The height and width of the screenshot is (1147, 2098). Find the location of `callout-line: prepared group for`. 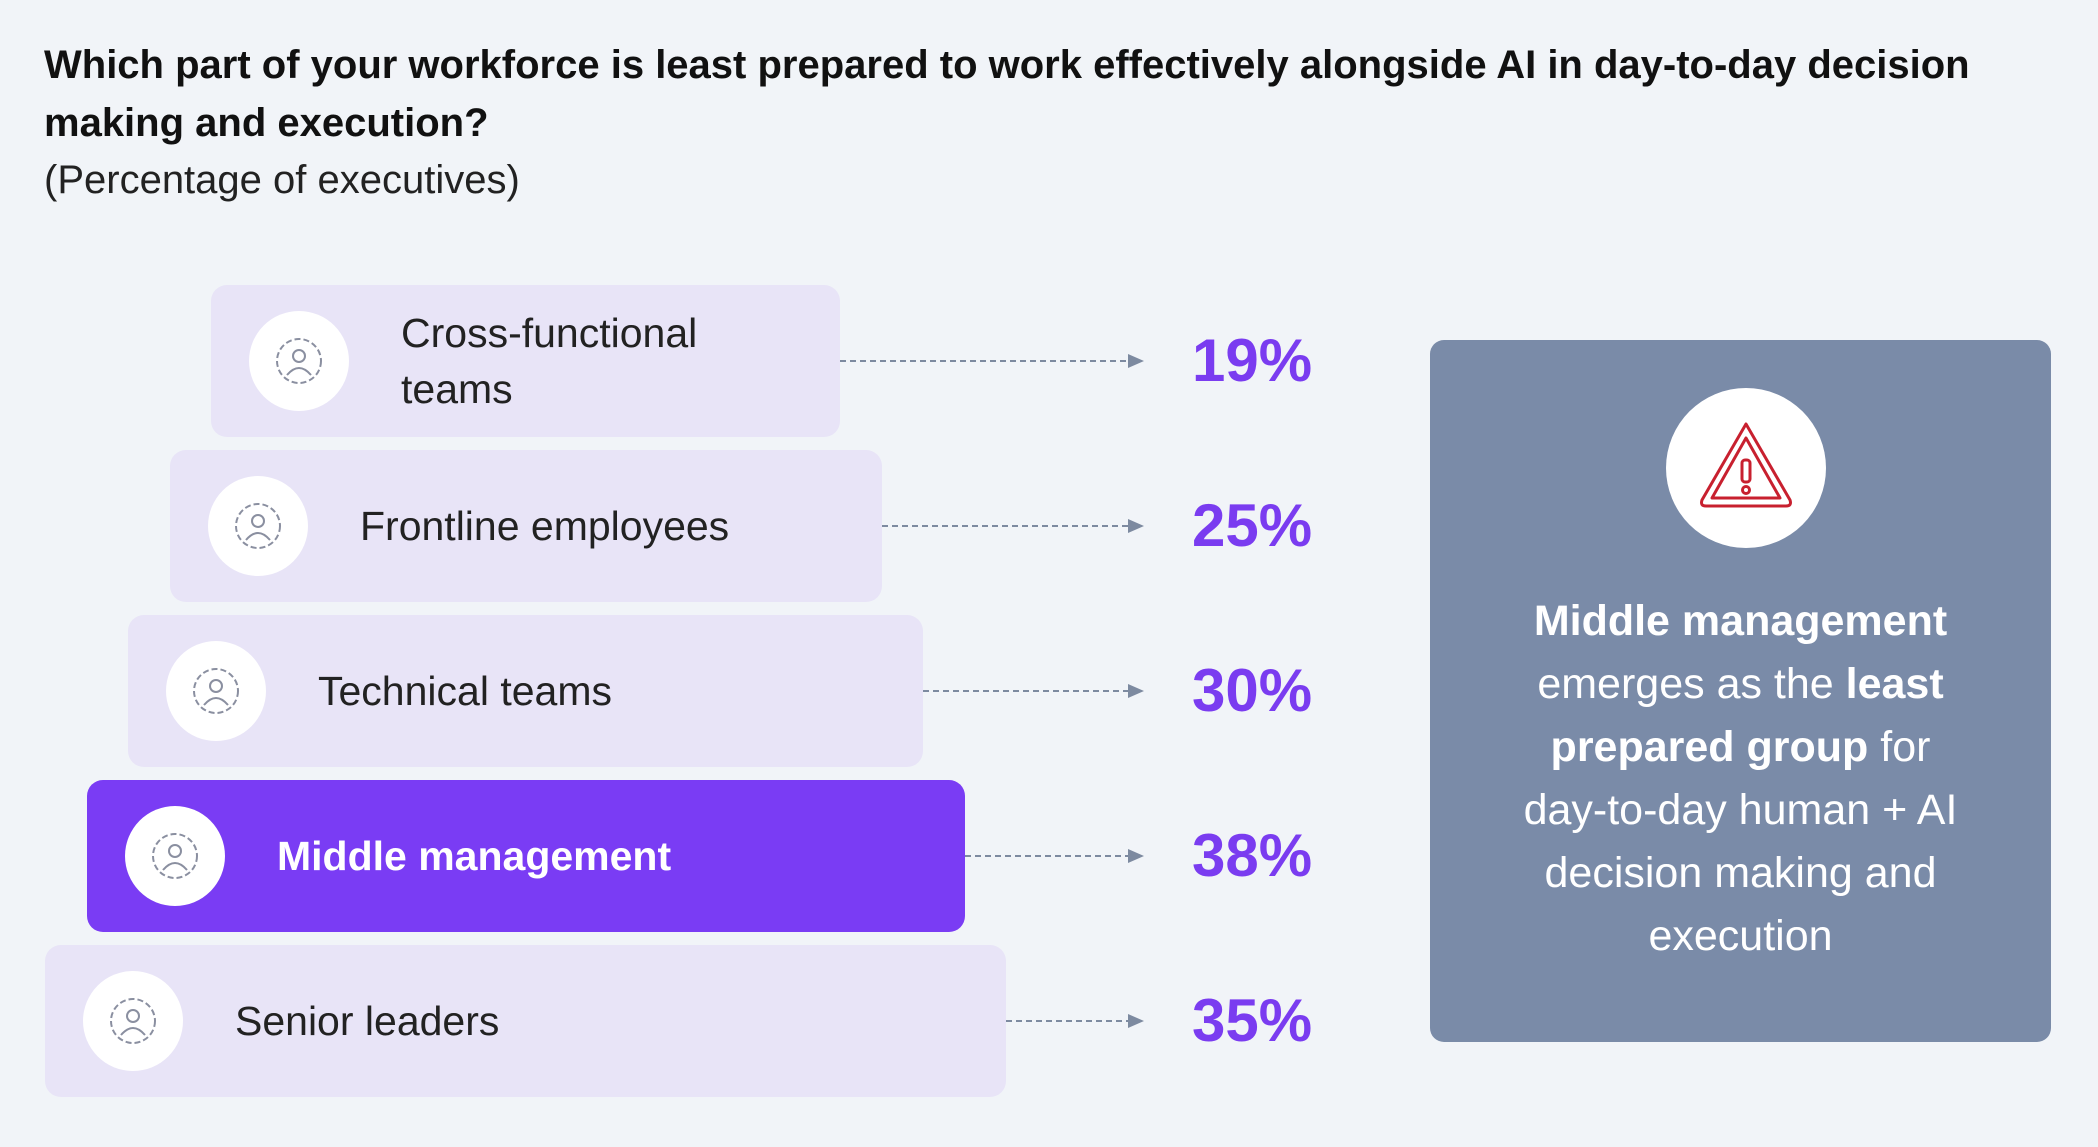

callout-line: prepared group for is located at coordinates (1740, 747).